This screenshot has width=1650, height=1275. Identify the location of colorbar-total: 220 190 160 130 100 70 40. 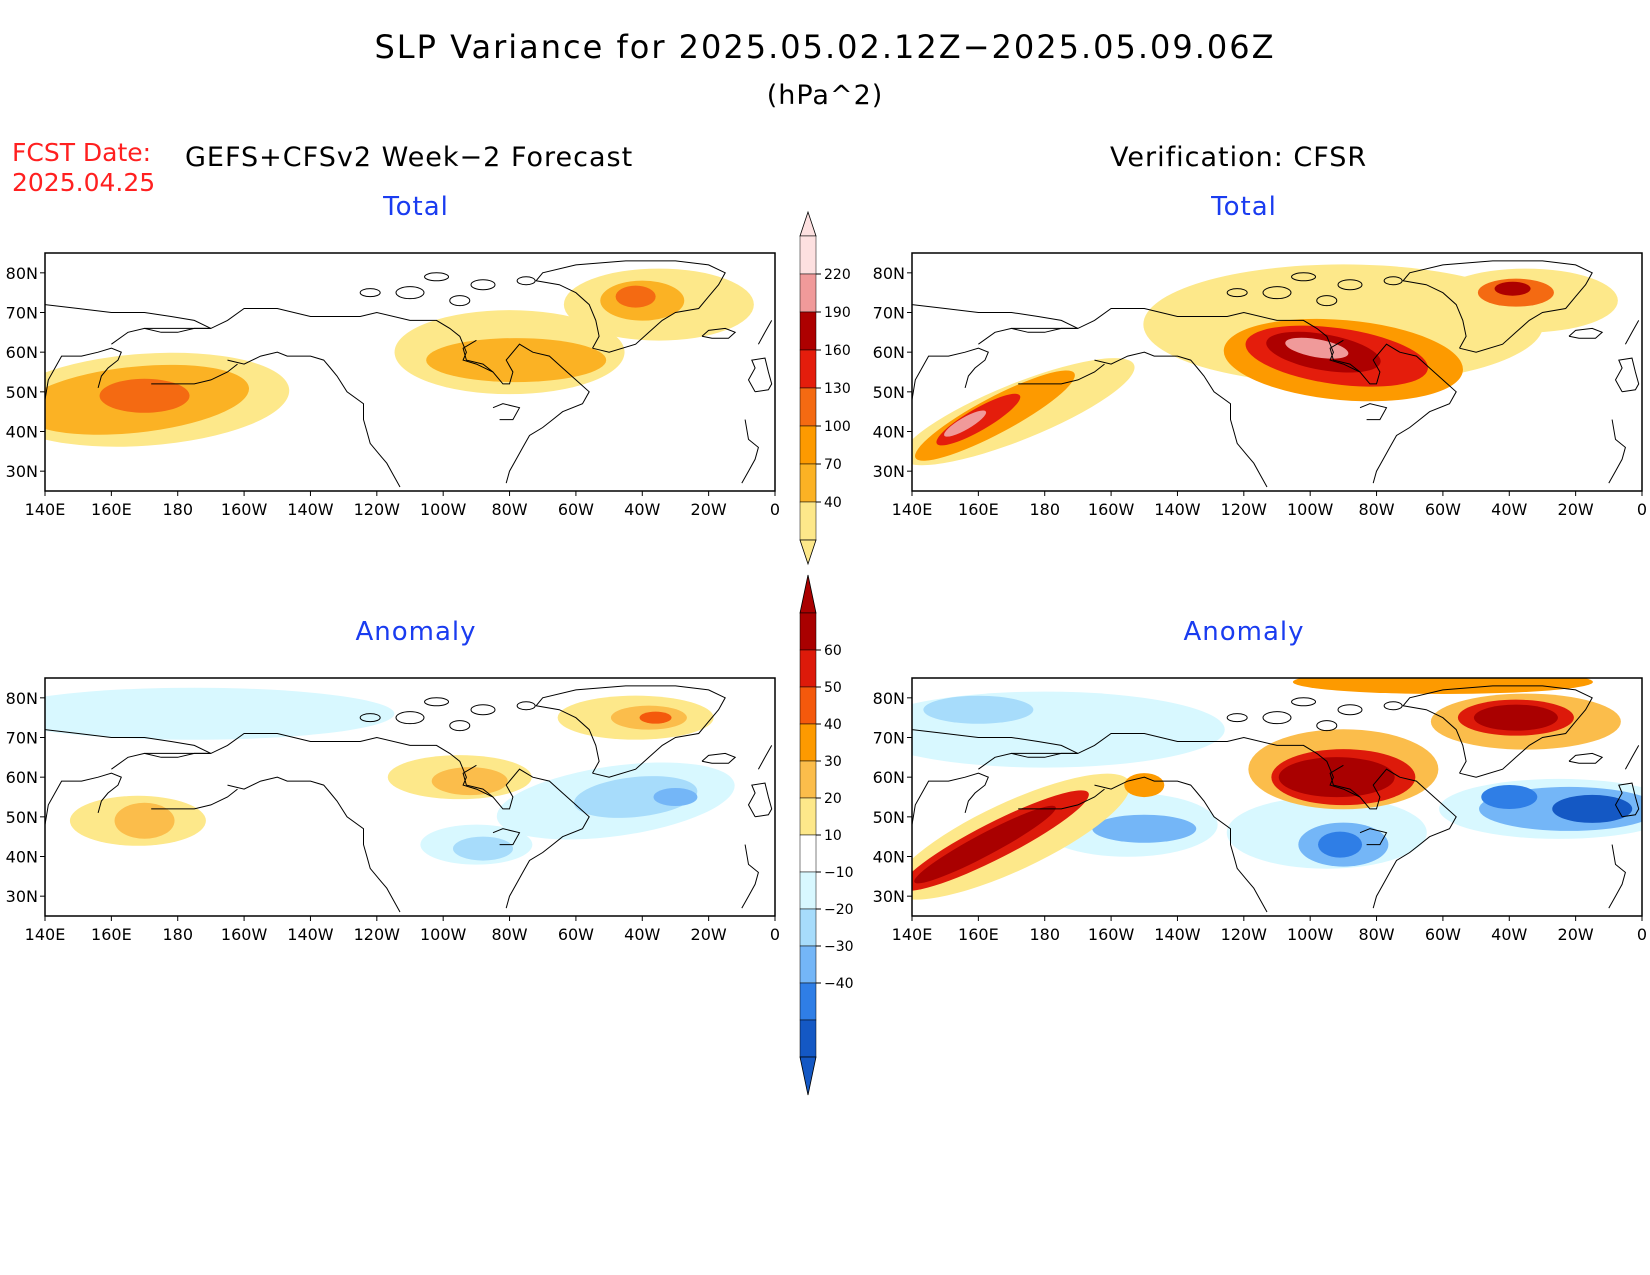
(829, 388).